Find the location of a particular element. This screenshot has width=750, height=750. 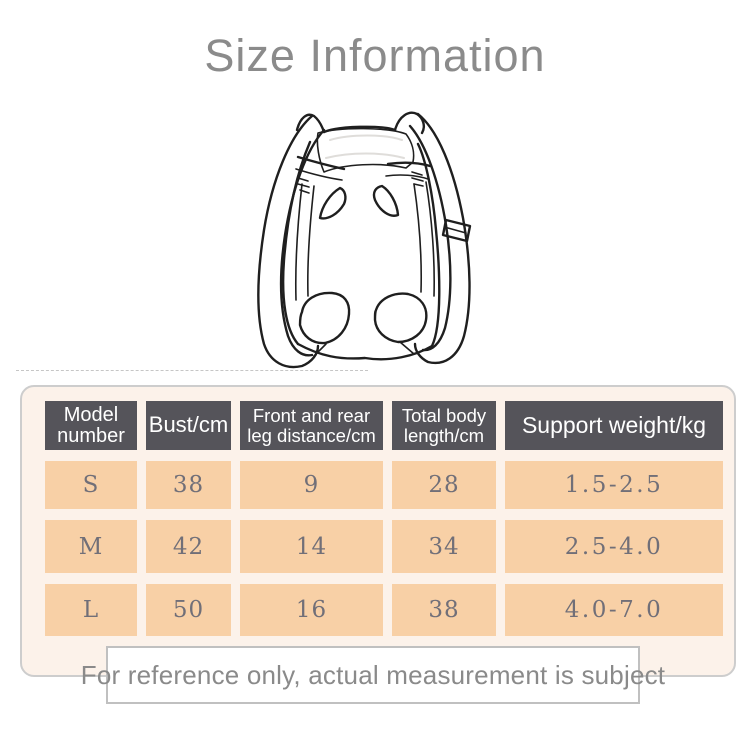

column-header-support-weight: Support weight/kg is located at coordinates (614, 425).